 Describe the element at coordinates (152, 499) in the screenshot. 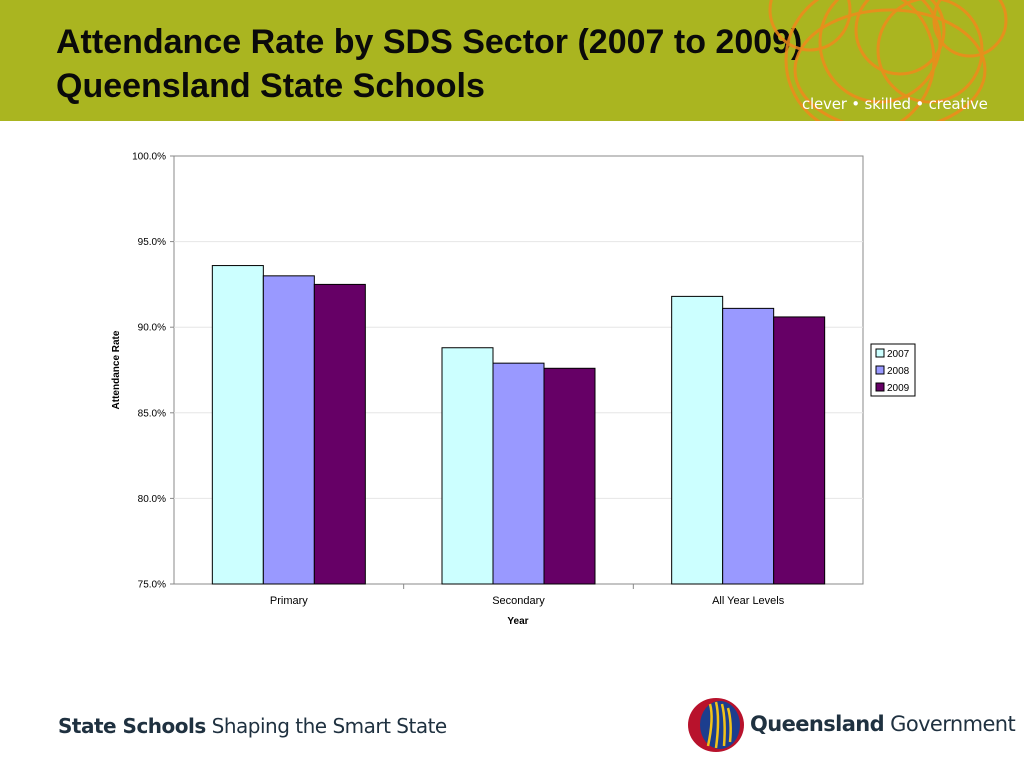

I see `y-tick-label: 80.0%` at that location.